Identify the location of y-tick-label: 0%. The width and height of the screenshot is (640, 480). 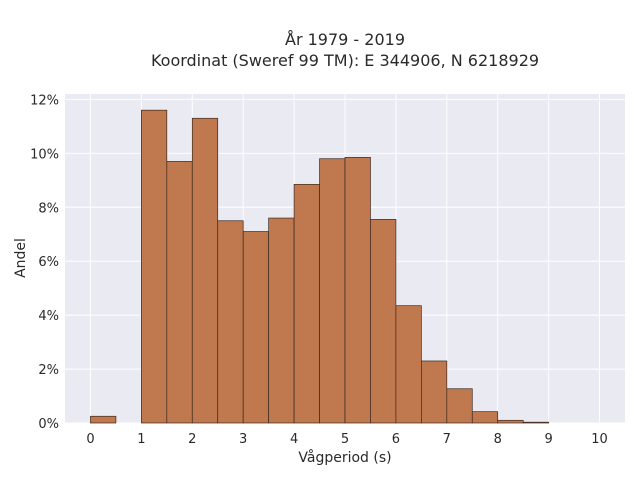
(48, 424).